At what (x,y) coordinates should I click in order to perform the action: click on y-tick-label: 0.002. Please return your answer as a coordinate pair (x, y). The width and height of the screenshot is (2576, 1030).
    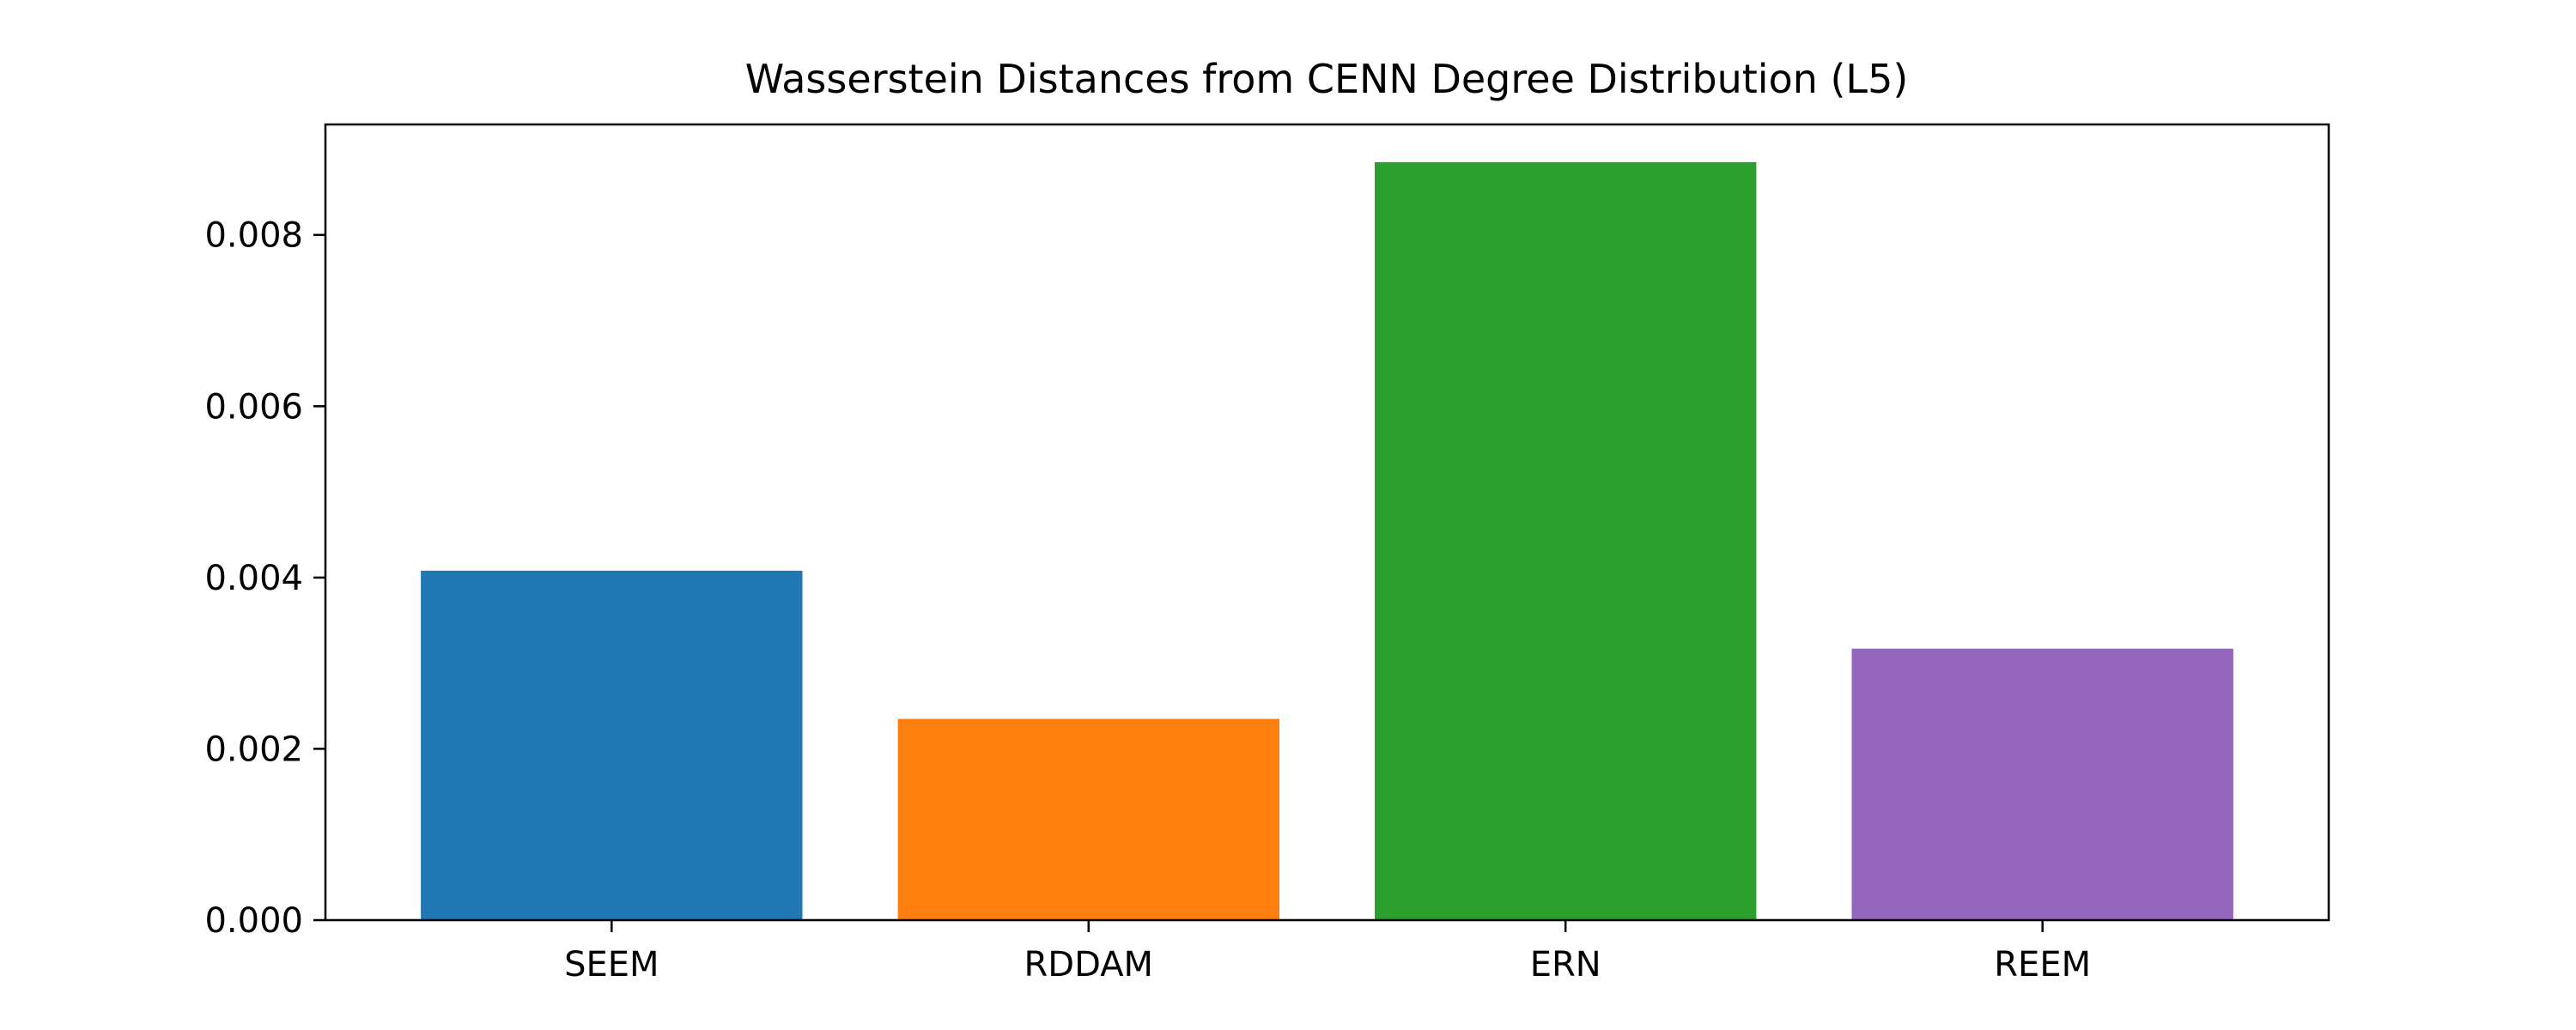
    Looking at the image, I should click on (253, 749).